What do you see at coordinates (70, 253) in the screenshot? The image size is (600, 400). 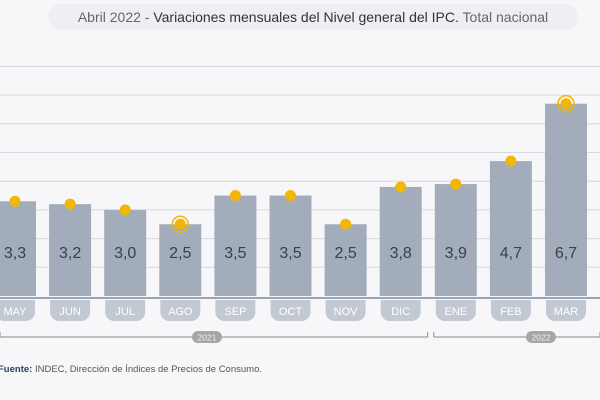 I see `value-label: 3,2` at bounding box center [70, 253].